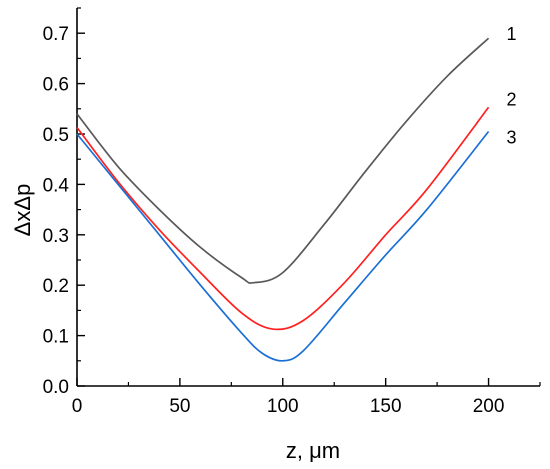 The width and height of the screenshot is (550, 469). What do you see at coordinates (56, 387) in the screenshot?
I see `y-tick-label: 0.0` at bounding box center [56, 387].